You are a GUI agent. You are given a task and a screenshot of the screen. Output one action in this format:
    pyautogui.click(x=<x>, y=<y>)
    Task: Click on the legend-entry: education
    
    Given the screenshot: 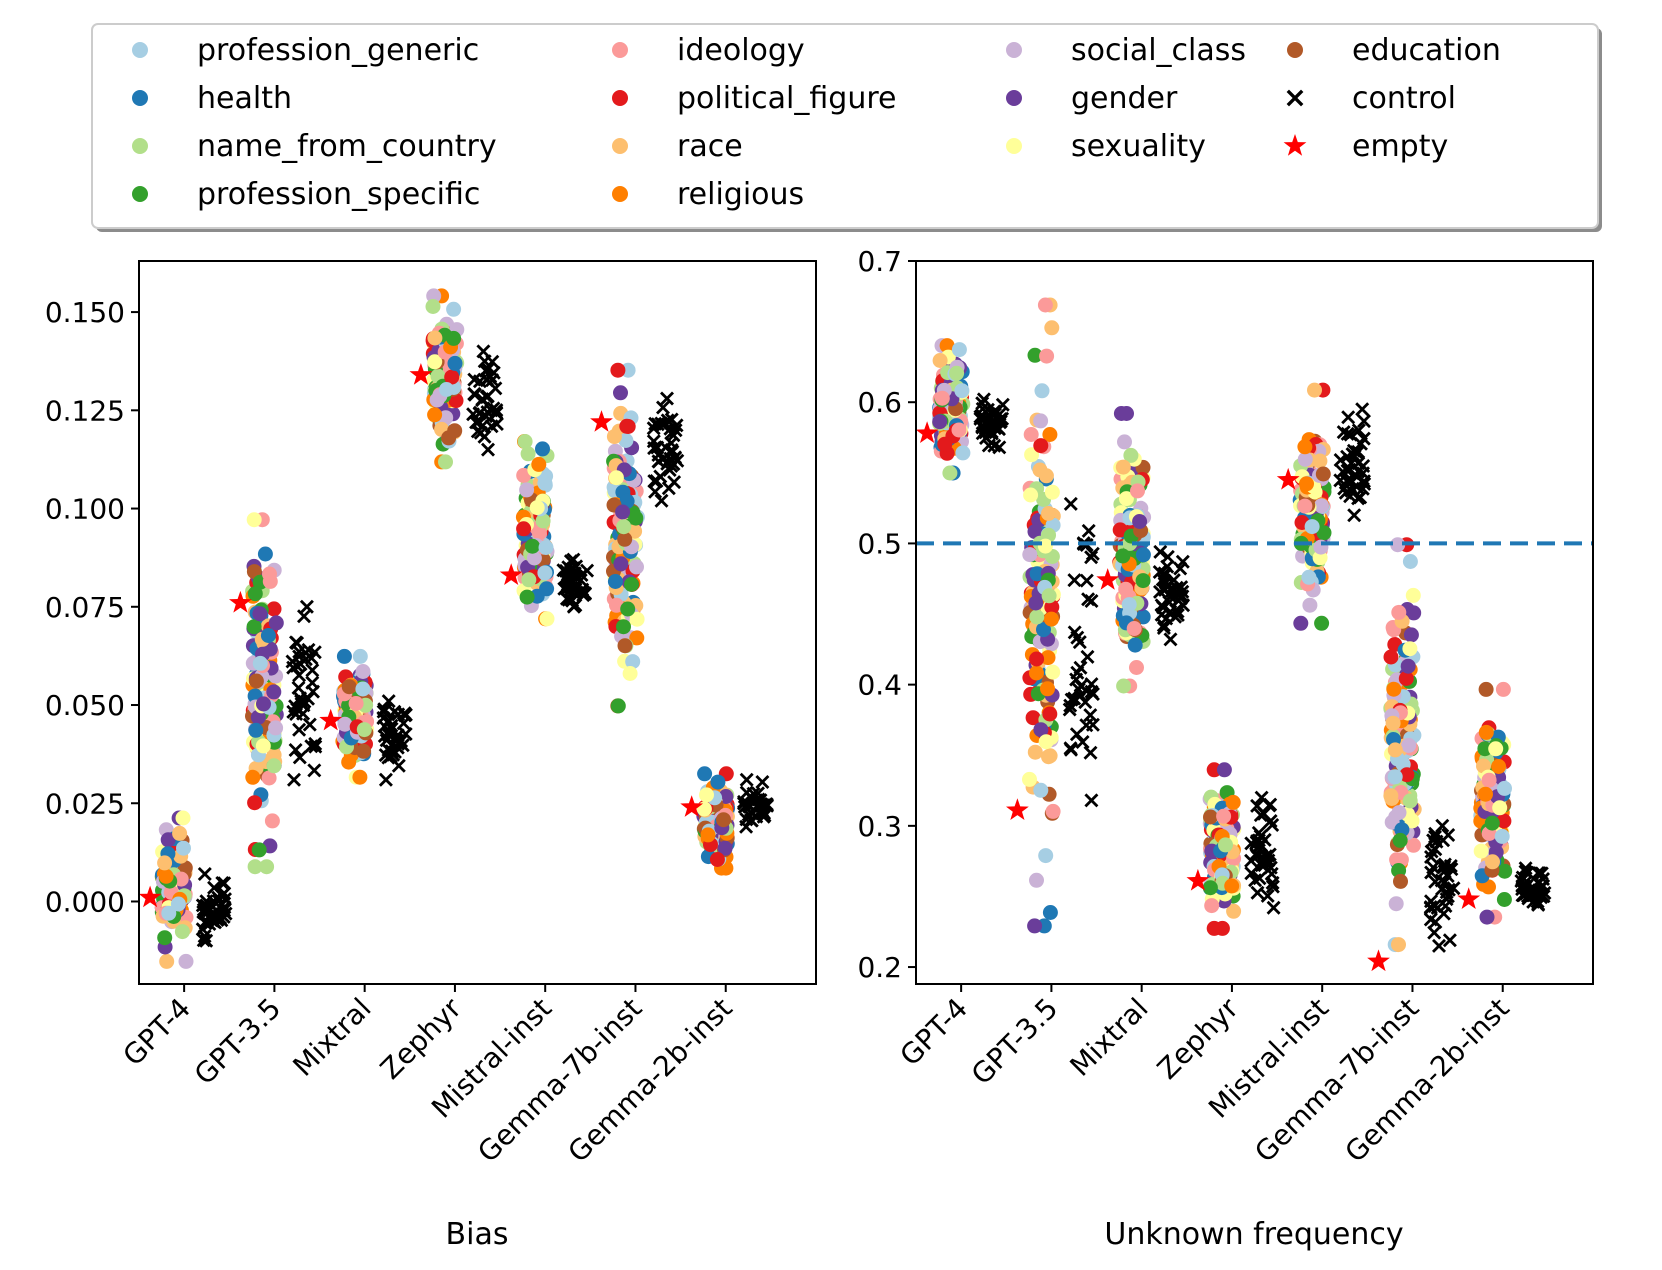 What is the action you would take?
    pyautogui.click(x=1394, y=50)
    